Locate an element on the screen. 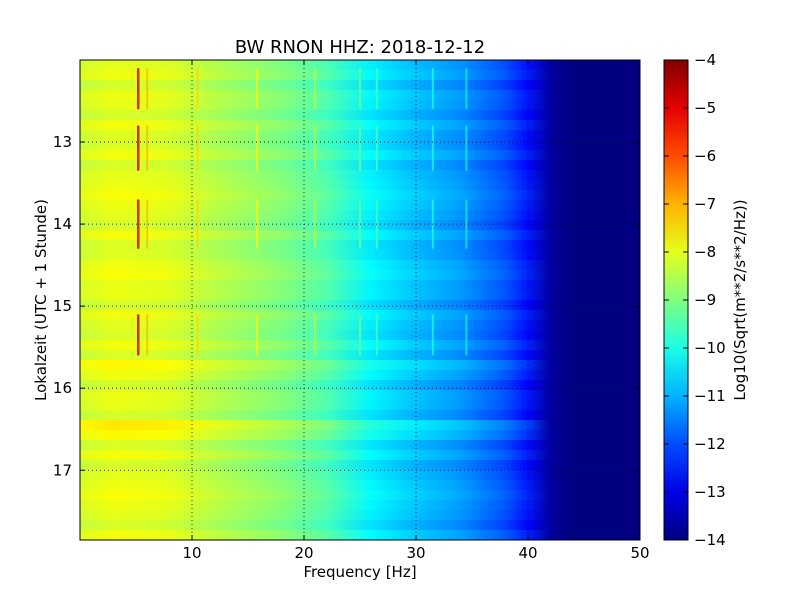  colorbar-label: Log10(Sqrt(m**2/s**2/Hz)) is located at coordinates (740, 299).